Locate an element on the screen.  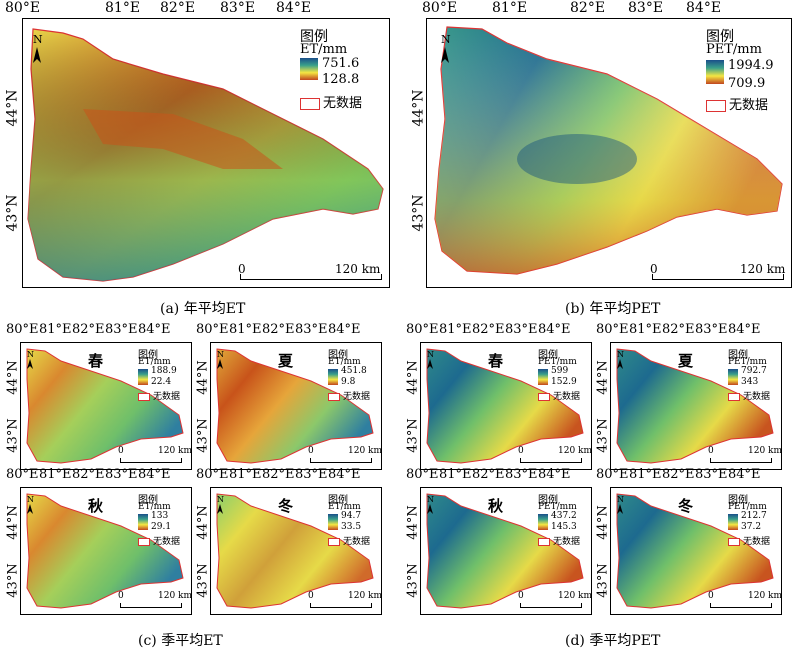
legend-max: 437.2 is located at coordinates (564, 516).